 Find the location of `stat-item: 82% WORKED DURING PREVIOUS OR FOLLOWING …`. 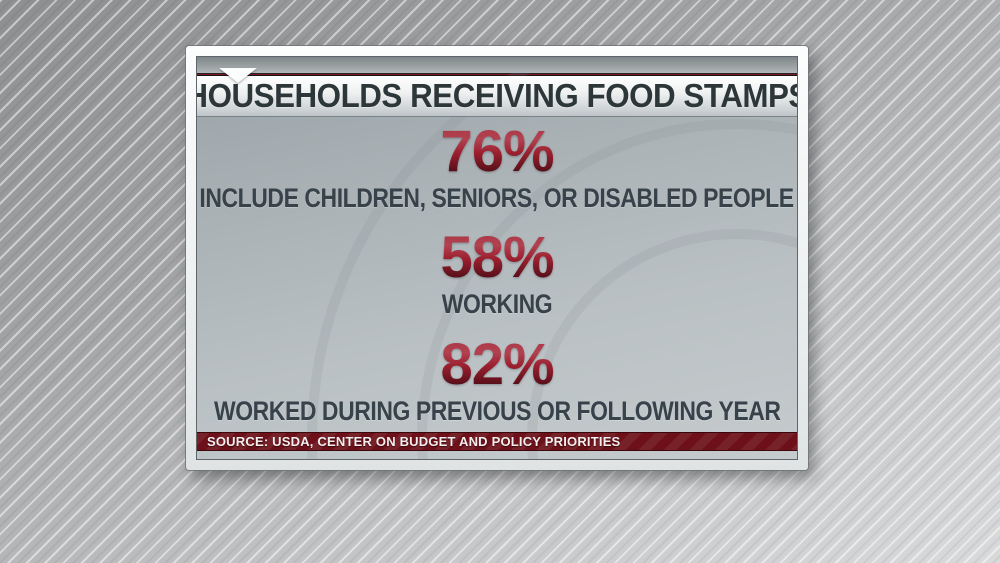

stat-item: 82% WORKED DURING PREVIOUS OR FOLLOWING … is located at coordinates (497, 378).